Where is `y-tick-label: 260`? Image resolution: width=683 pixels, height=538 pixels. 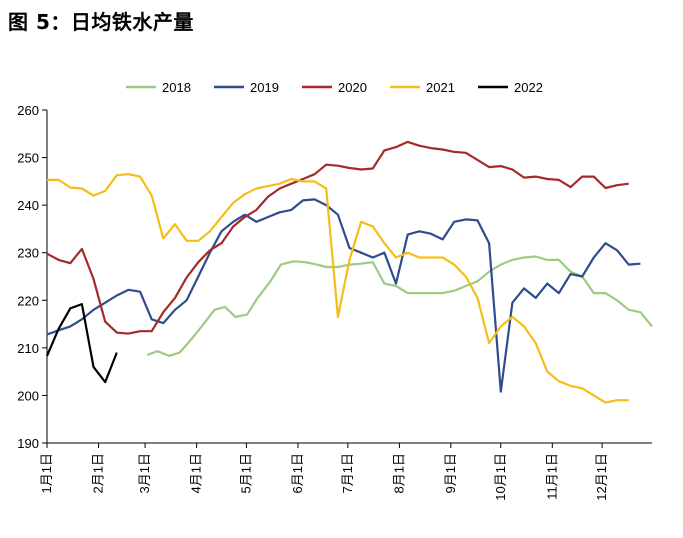
y-tick-label: 260 is located at coordinates (28, 110).